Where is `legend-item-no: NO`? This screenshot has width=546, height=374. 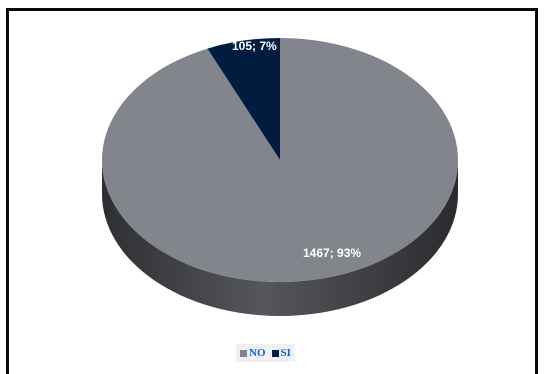 legend-item-no: NO is located at coordinates (253, 353).